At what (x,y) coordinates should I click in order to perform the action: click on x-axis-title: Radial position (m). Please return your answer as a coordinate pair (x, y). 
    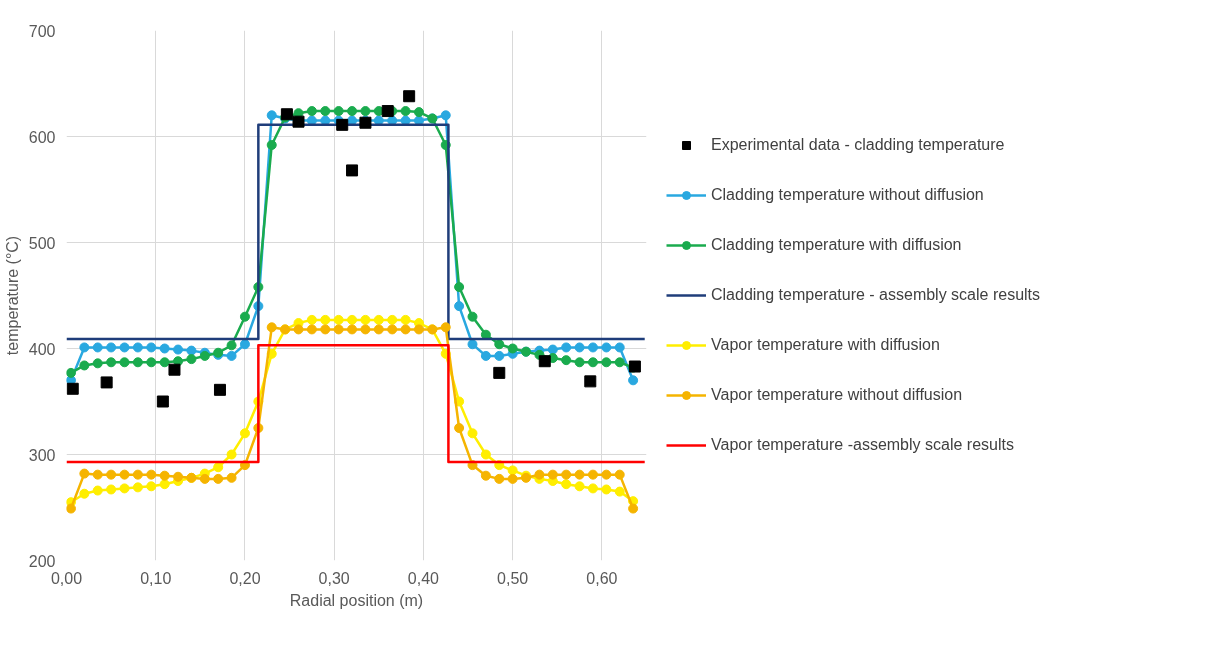
    Looking at the image, I should click on (356, 600).